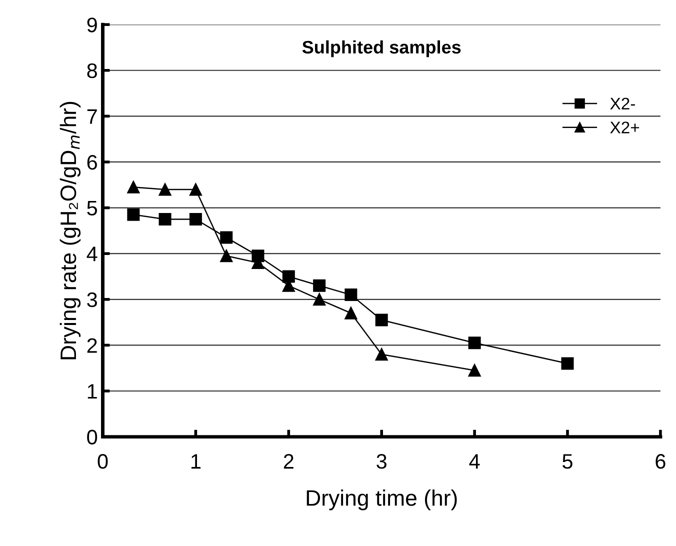 This screenshot has height=546, width=676. What do you see at coordinates (92, 345) in the screenshot?
I see `y-tick-label: 2` at bounding box center [92, 345].